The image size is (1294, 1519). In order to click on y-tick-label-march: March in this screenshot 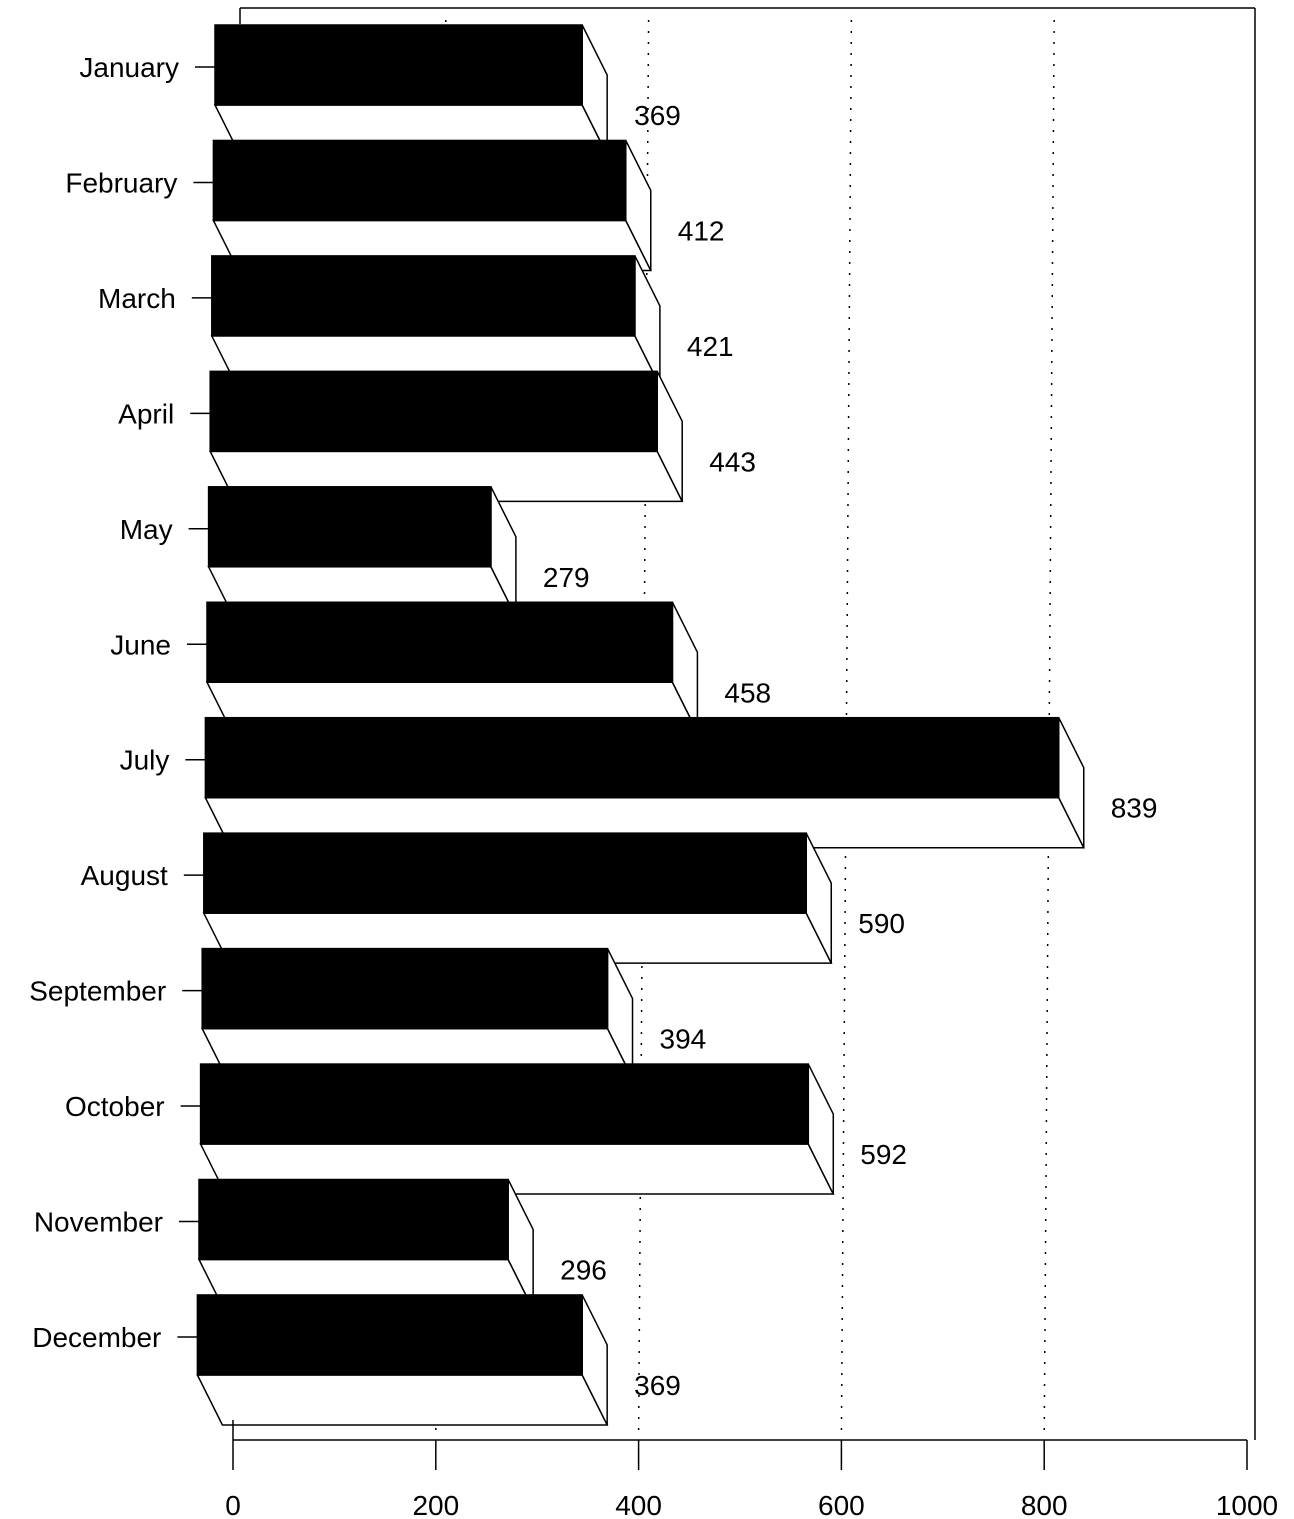, I will do `click(137, 298)`.